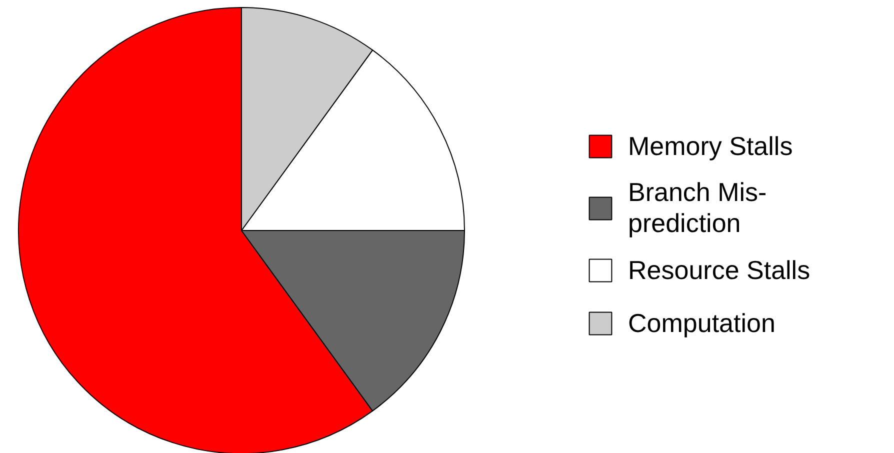  Describe the element at coordinates (697, 208) in the screenshot. I see `legend-label: Branch Mis-prediction` at that location.